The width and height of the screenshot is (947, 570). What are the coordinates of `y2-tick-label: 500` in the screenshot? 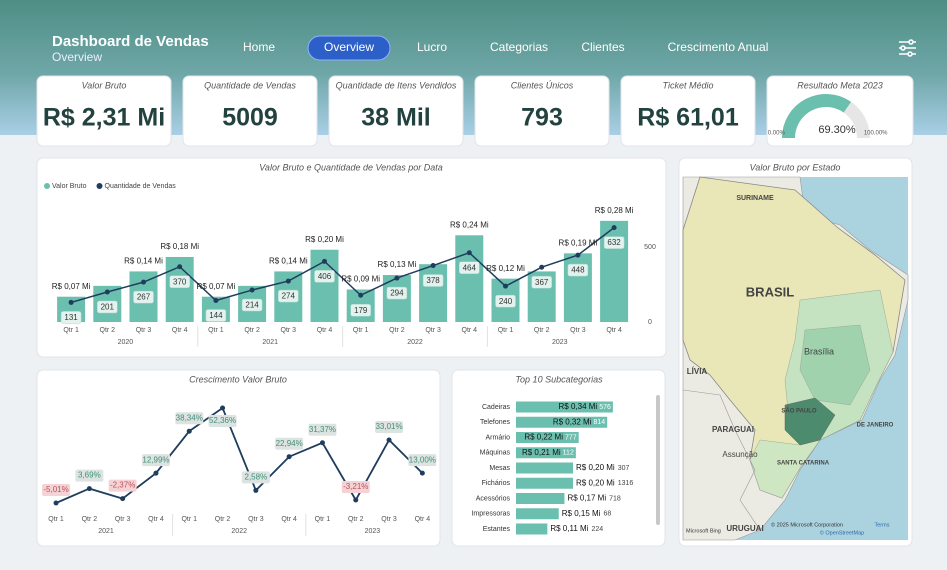 It's located at (650, 247).